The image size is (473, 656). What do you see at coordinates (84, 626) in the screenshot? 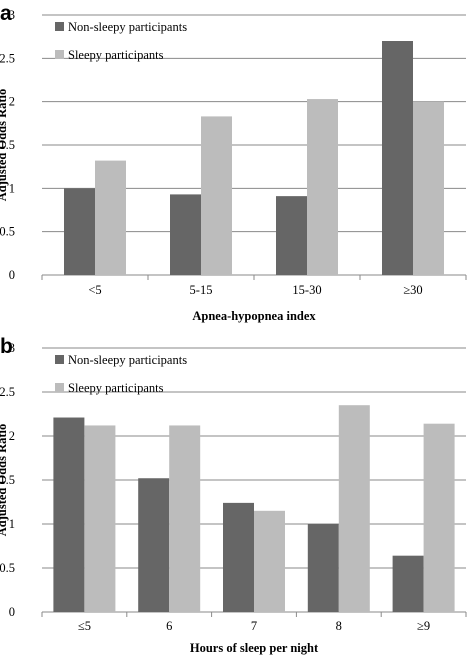
I see `x-tick-label: ≤5` at bounding box center [84, 626].